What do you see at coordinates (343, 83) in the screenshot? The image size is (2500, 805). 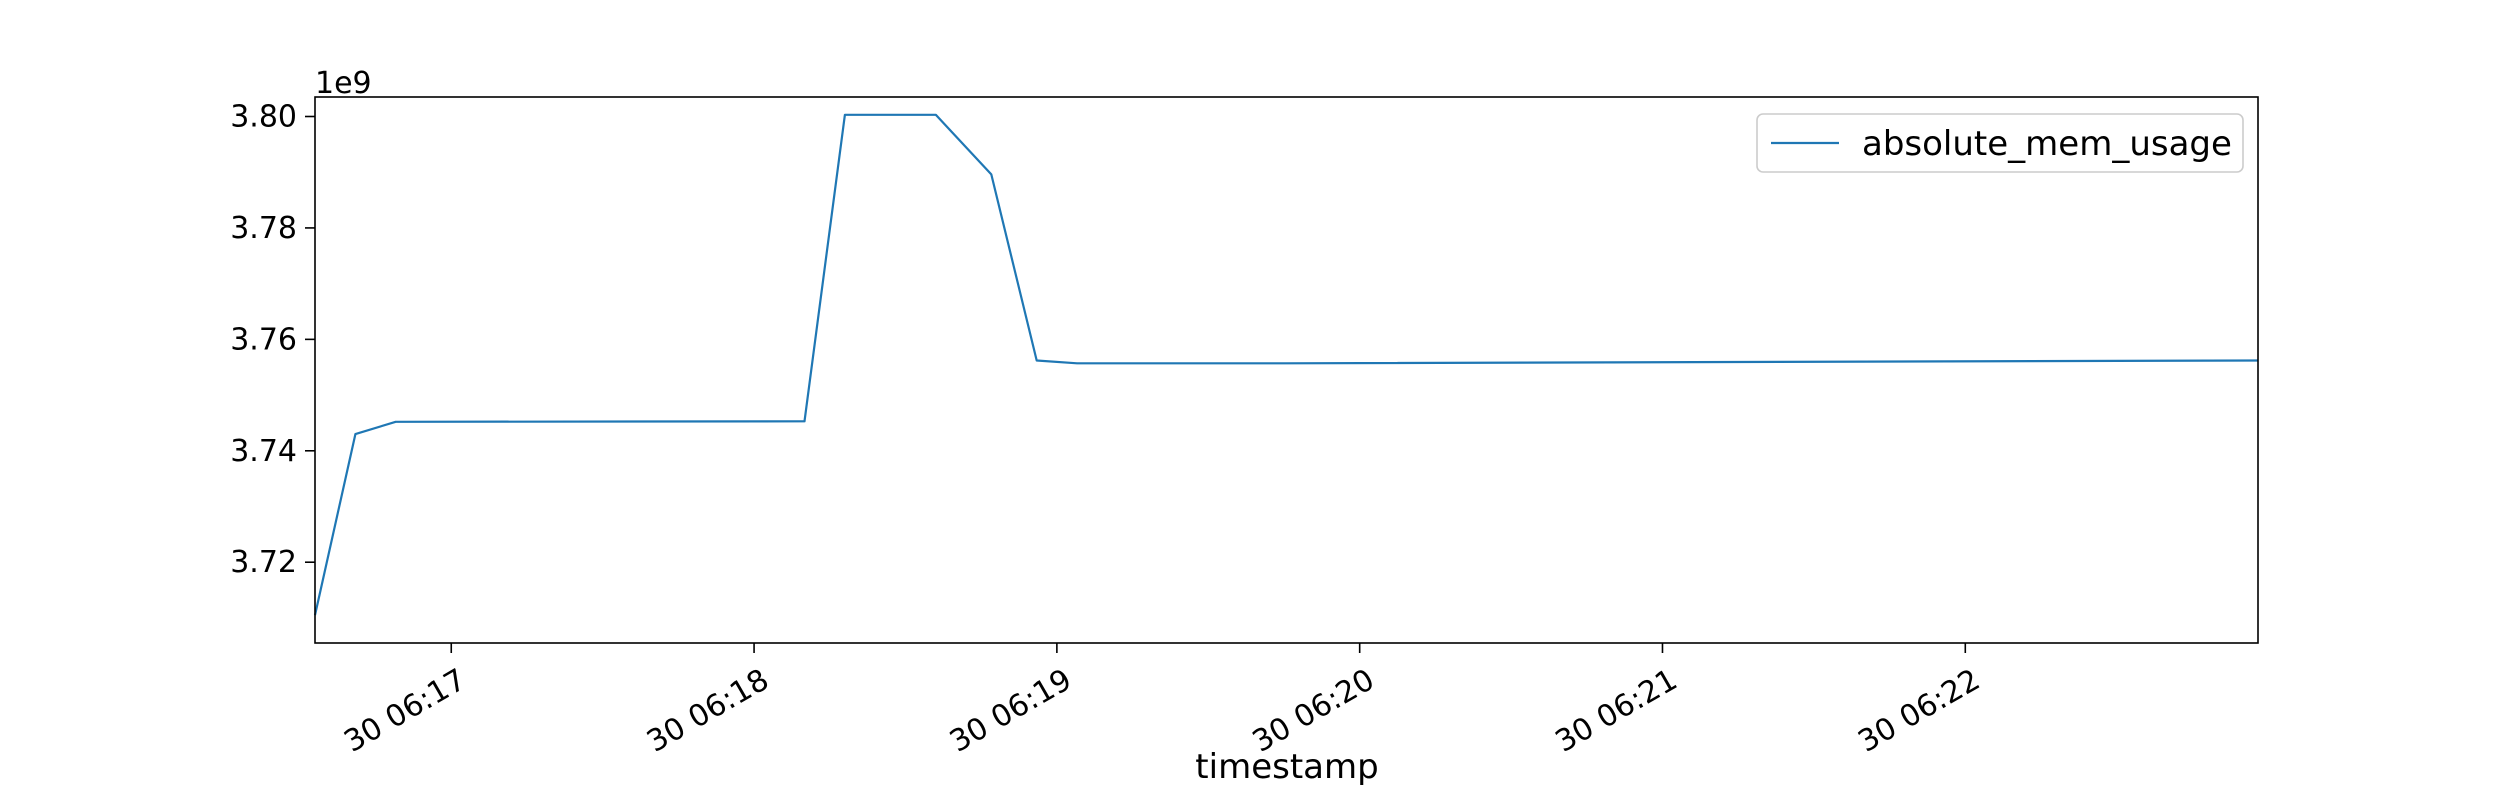 I see `y-axis-offset-label: 1e9` at bounding box center [343, 83].